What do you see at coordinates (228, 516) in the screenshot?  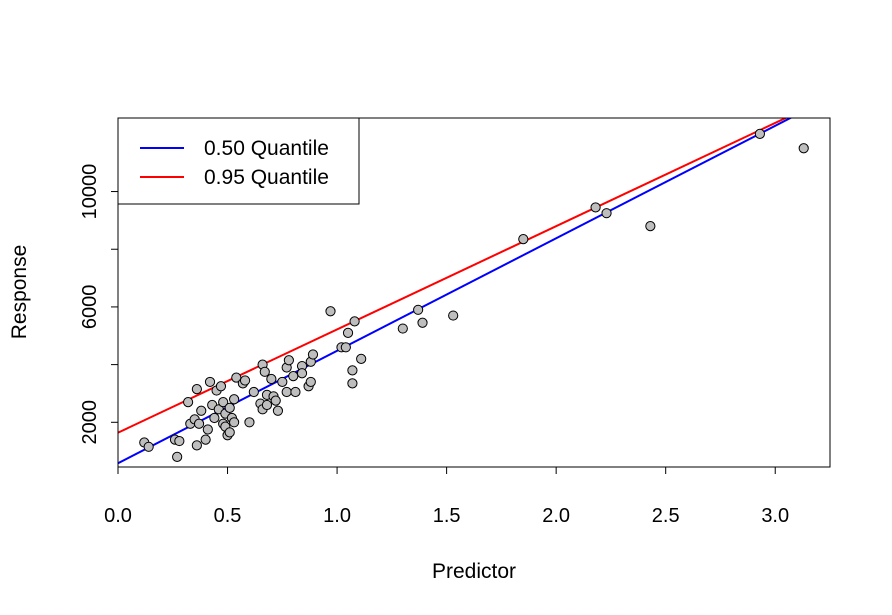 I see `x-tick-label: 0.5` at bounding box center [228, 516].